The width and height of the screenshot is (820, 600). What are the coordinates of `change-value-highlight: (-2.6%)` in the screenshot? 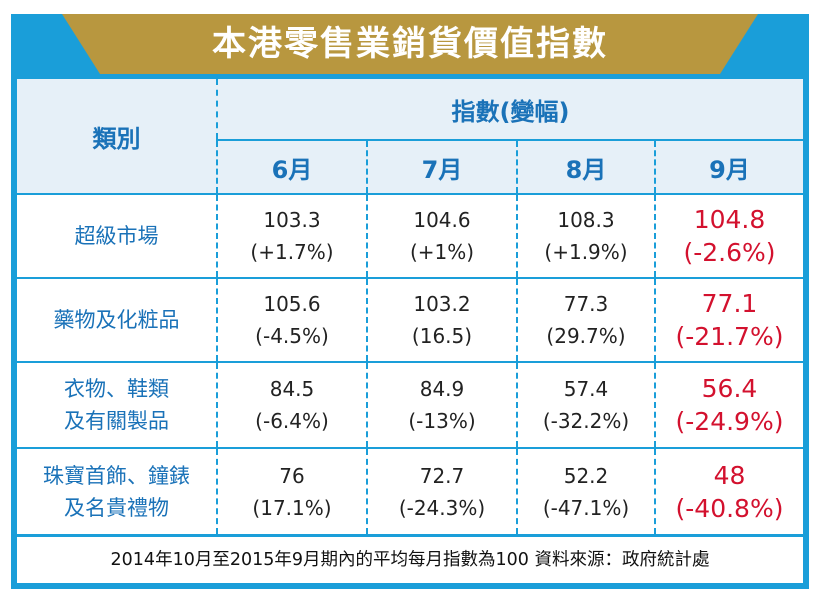 It's located at (729, 252).